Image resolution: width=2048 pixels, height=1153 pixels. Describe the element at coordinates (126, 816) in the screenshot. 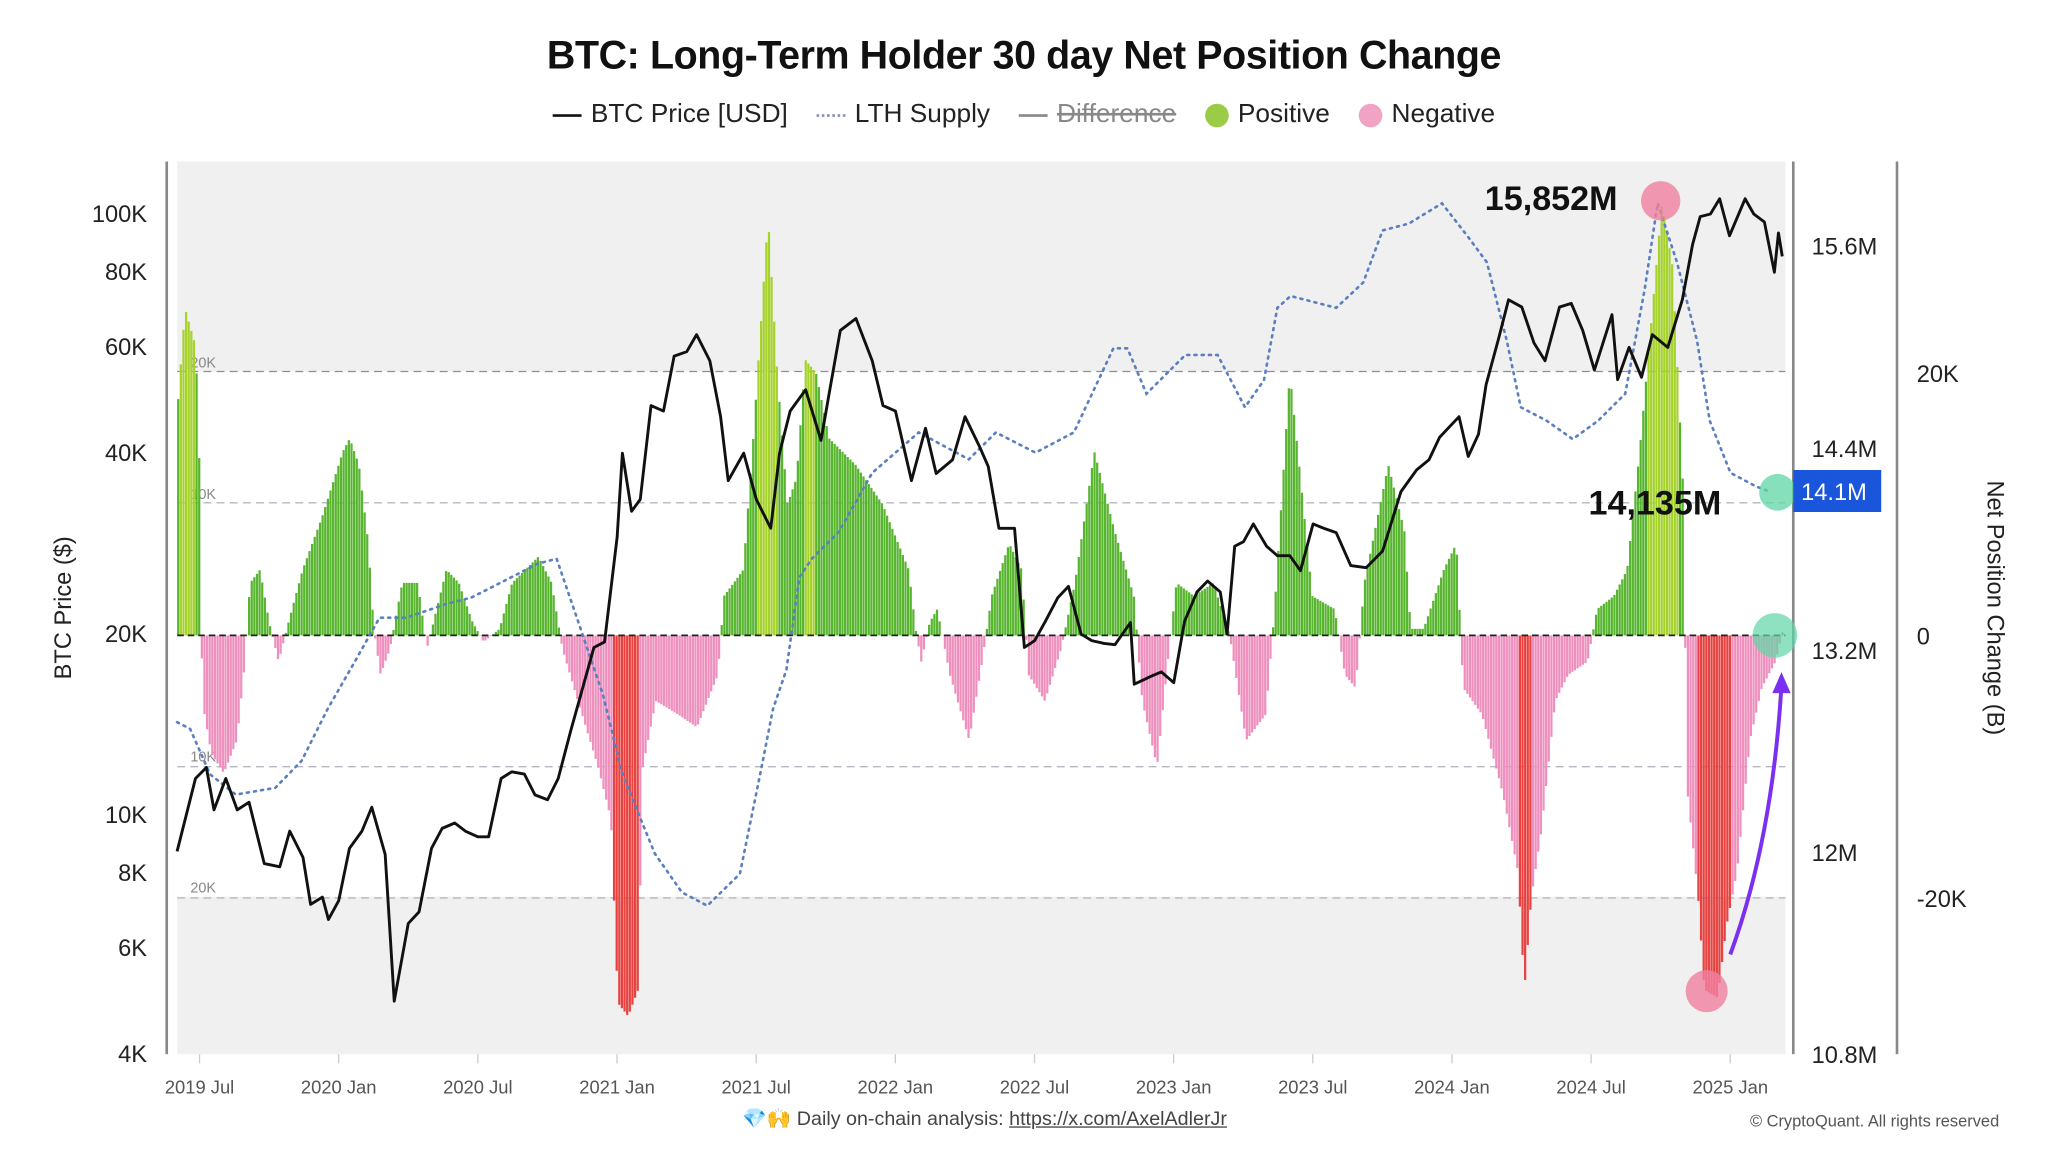

I see `left-tick-label: 10K` at that location.